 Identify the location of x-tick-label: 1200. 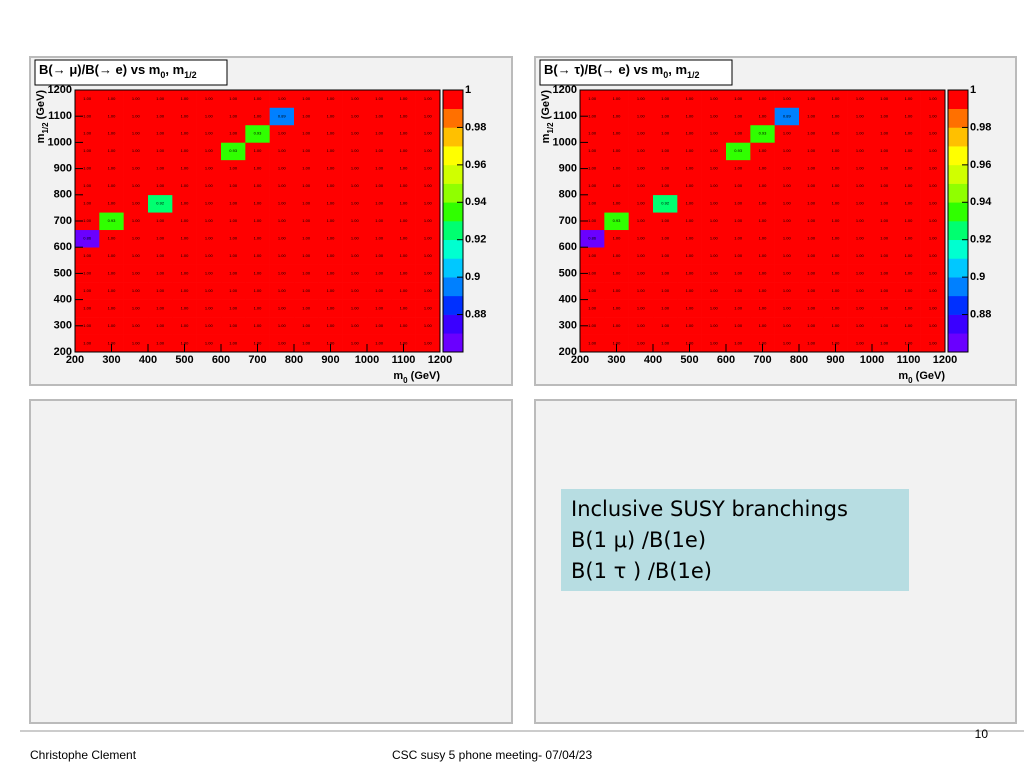
(440, 360).